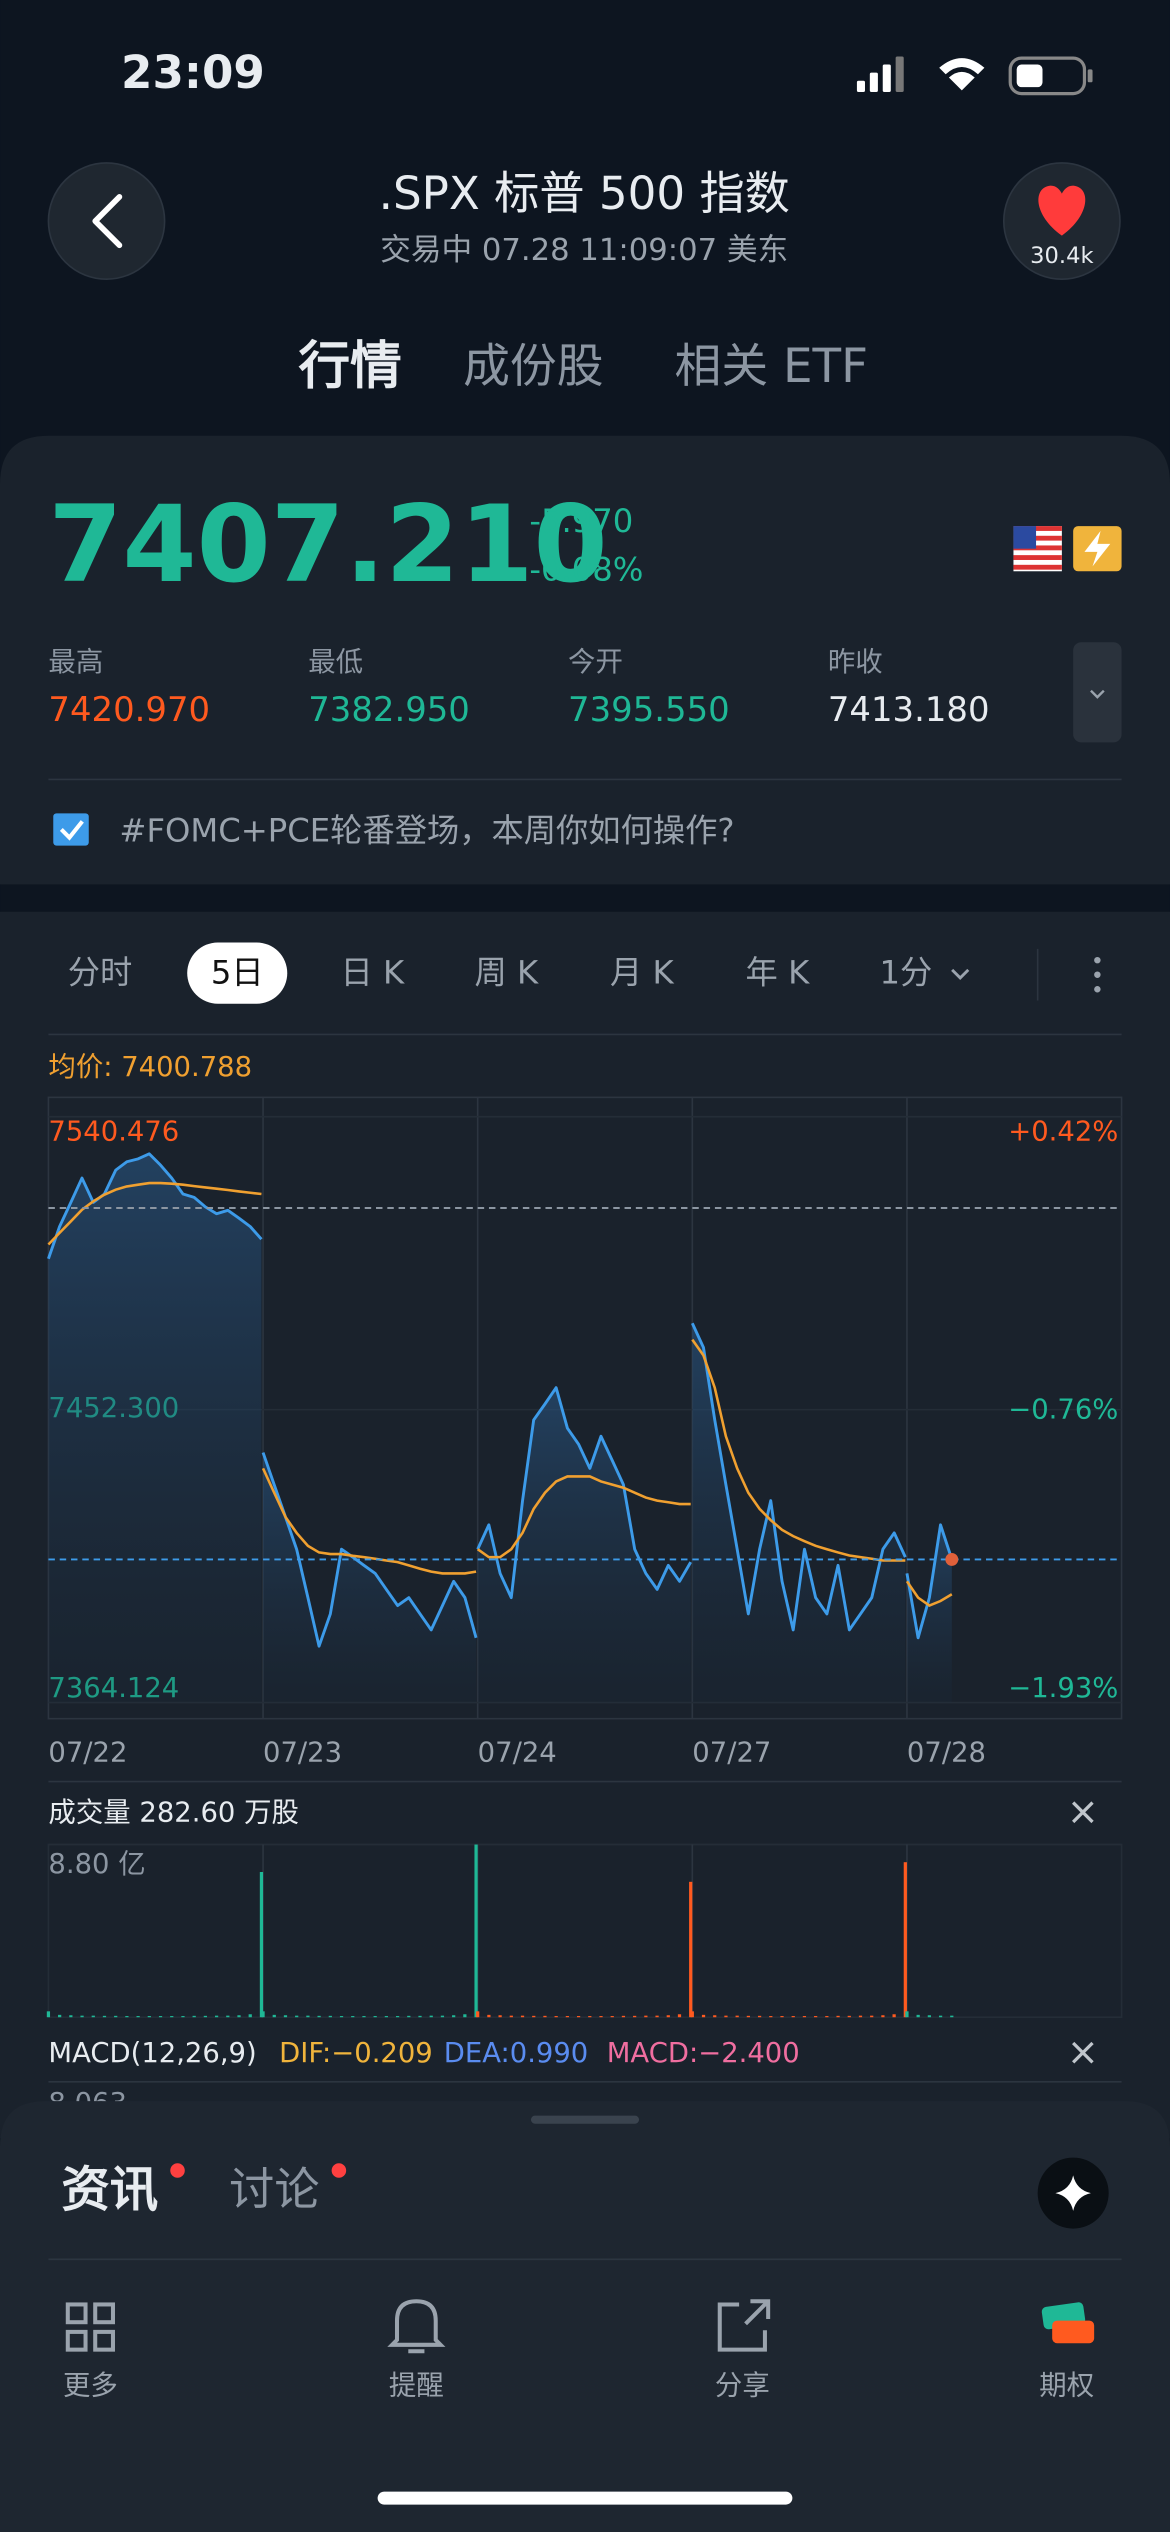  What do you see at coordinates (90, 2327) in the screenshot?
I see `more-icon` at bounding box center [90, 2327].